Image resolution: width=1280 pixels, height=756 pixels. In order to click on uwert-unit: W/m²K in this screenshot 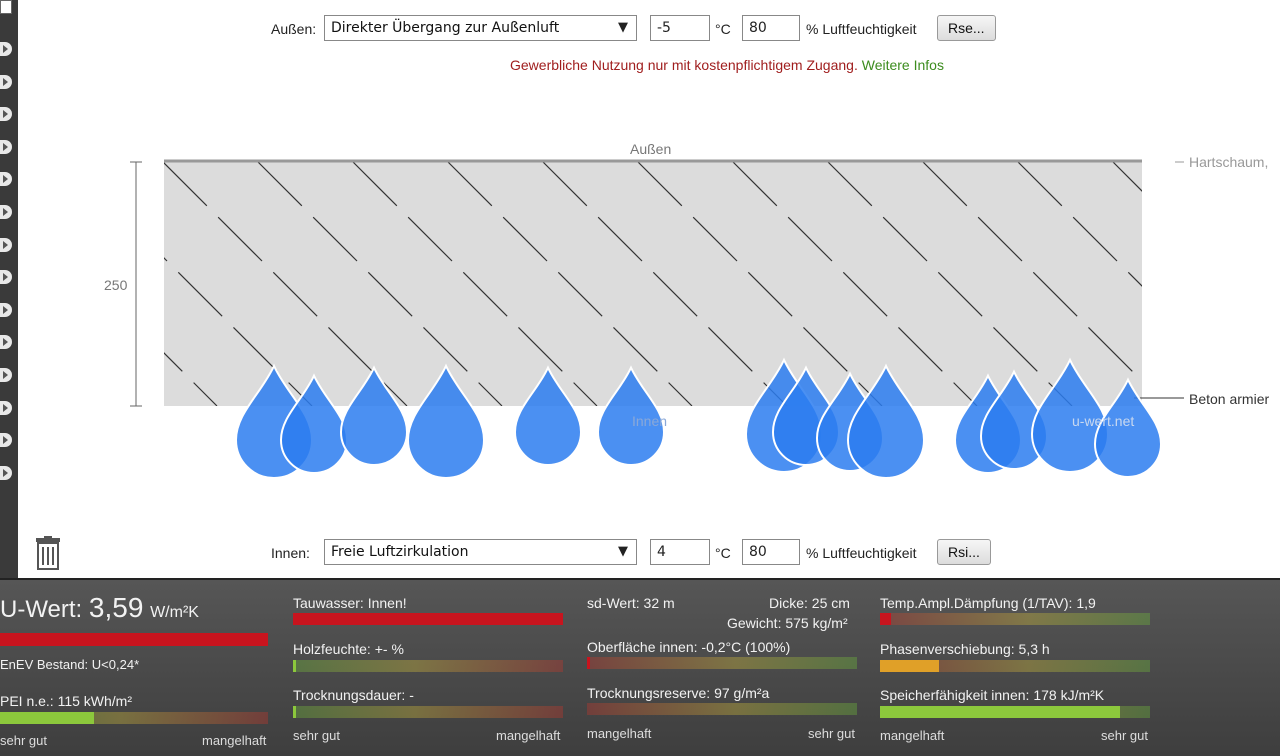, I will do `click(174, 612)`.